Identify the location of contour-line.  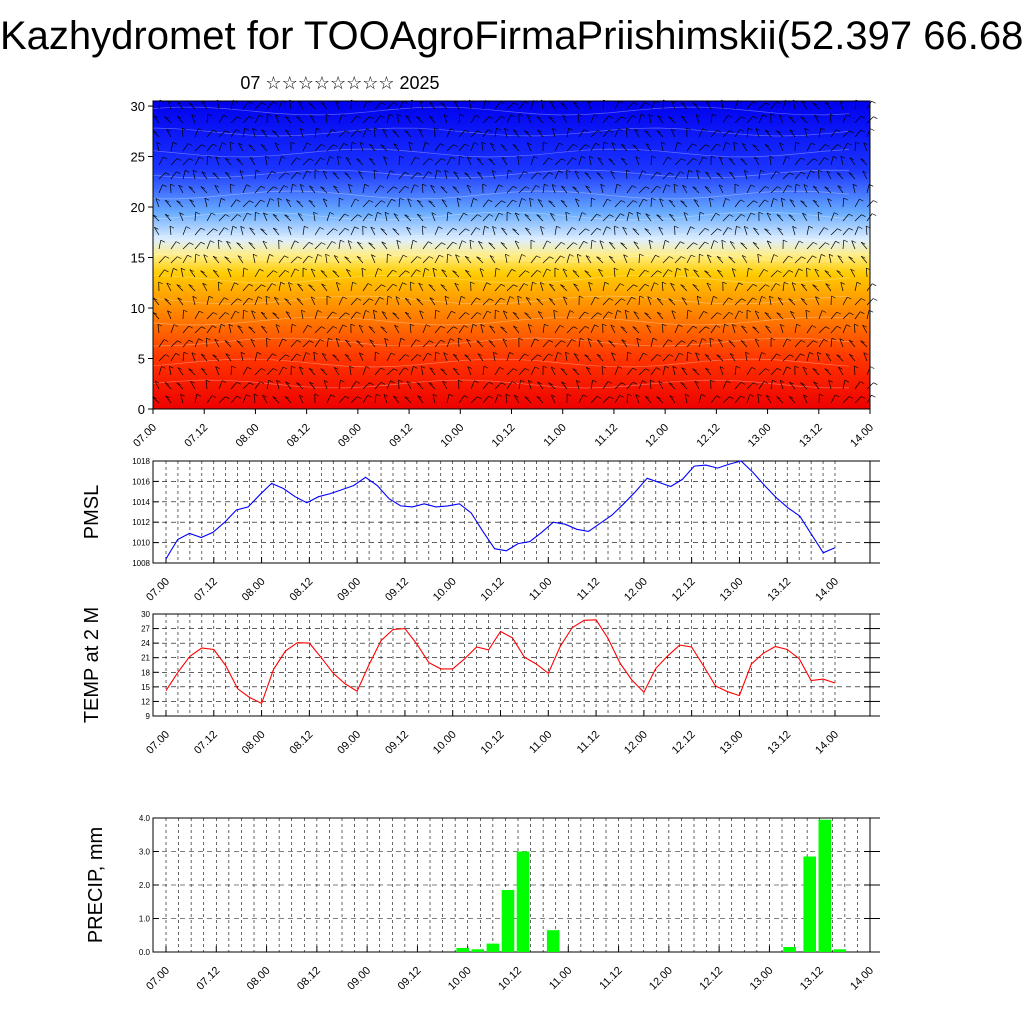
(501, 384).